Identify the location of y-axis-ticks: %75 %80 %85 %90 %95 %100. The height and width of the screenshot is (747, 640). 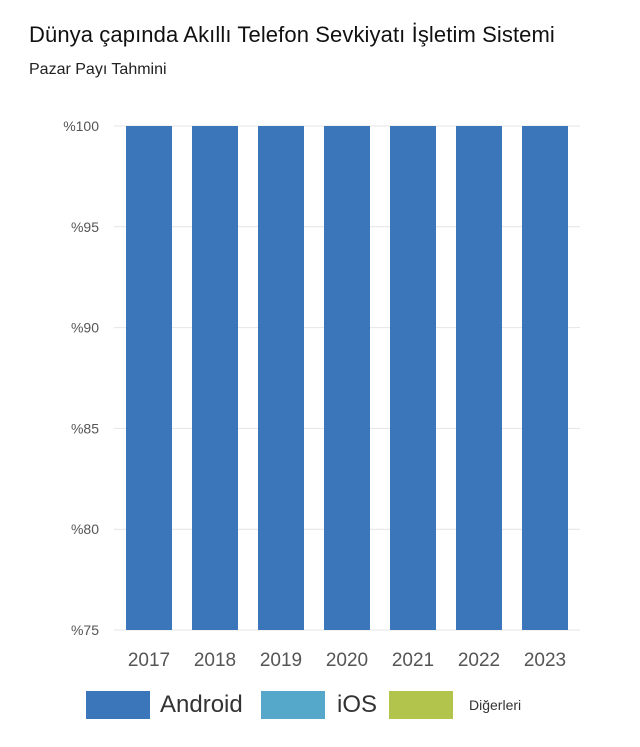
(81, 378).